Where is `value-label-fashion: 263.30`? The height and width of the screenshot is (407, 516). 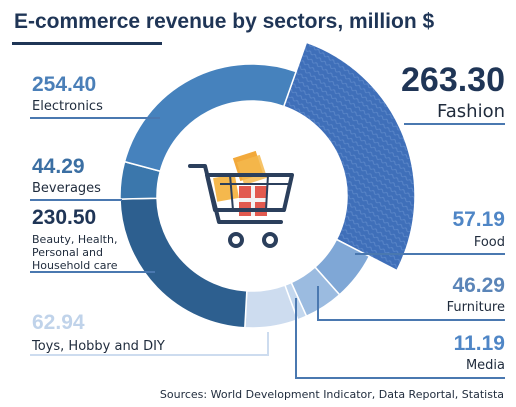 value-label-fashion: 263.30 is located at coordinates (453, 80).